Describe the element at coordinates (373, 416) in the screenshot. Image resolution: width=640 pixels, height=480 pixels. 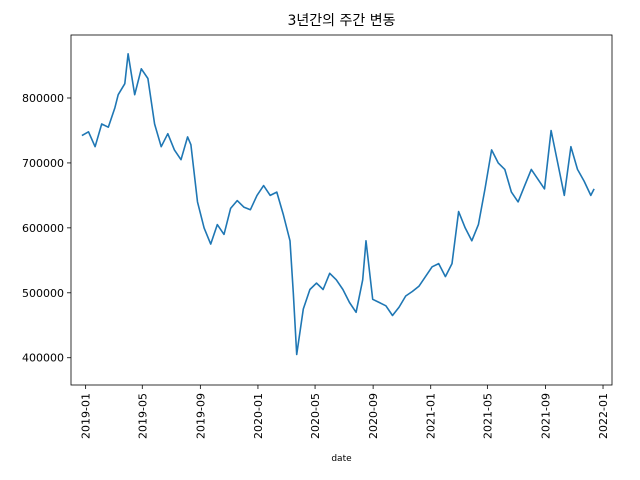
I see `x-tick-label: 2020-09` at that location.